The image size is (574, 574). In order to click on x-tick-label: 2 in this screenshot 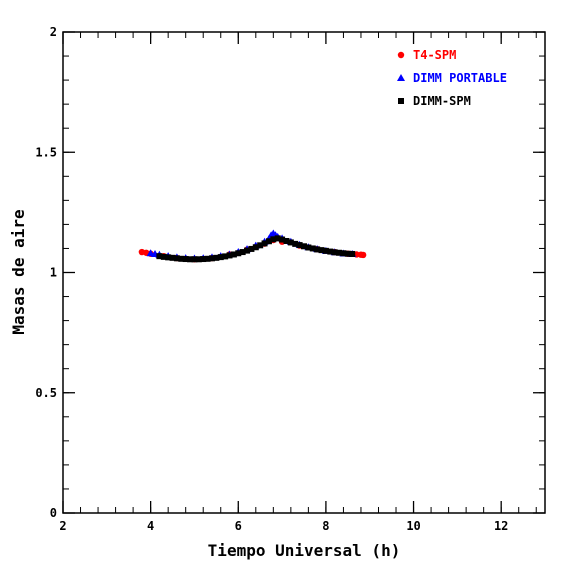, I will do `click(62, 526)`.